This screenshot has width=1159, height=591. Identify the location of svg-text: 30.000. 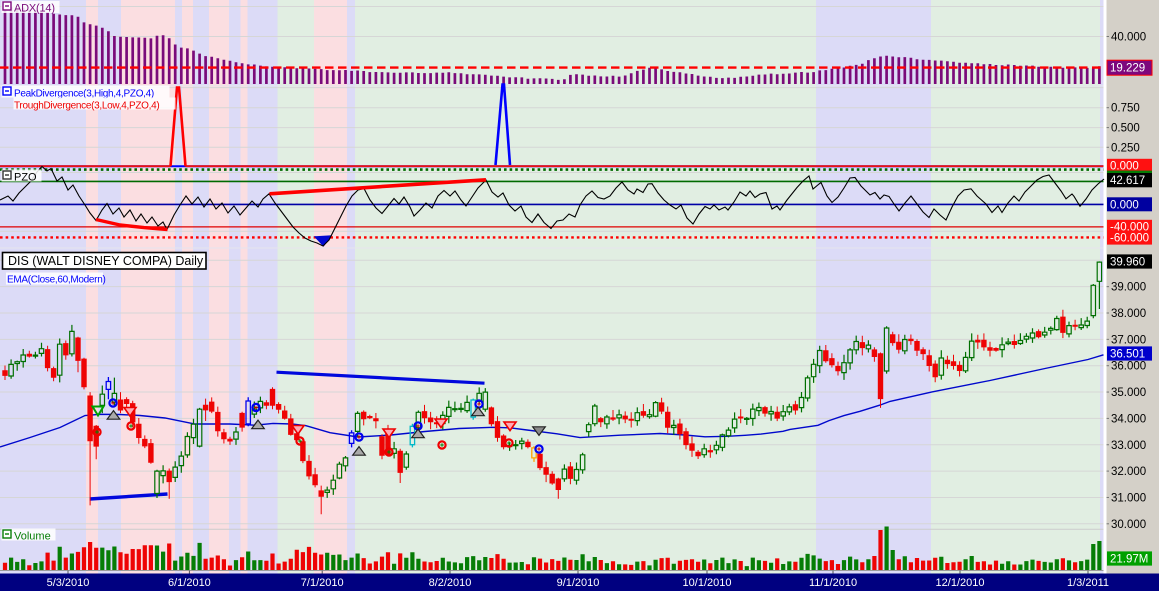
(1128, 525).